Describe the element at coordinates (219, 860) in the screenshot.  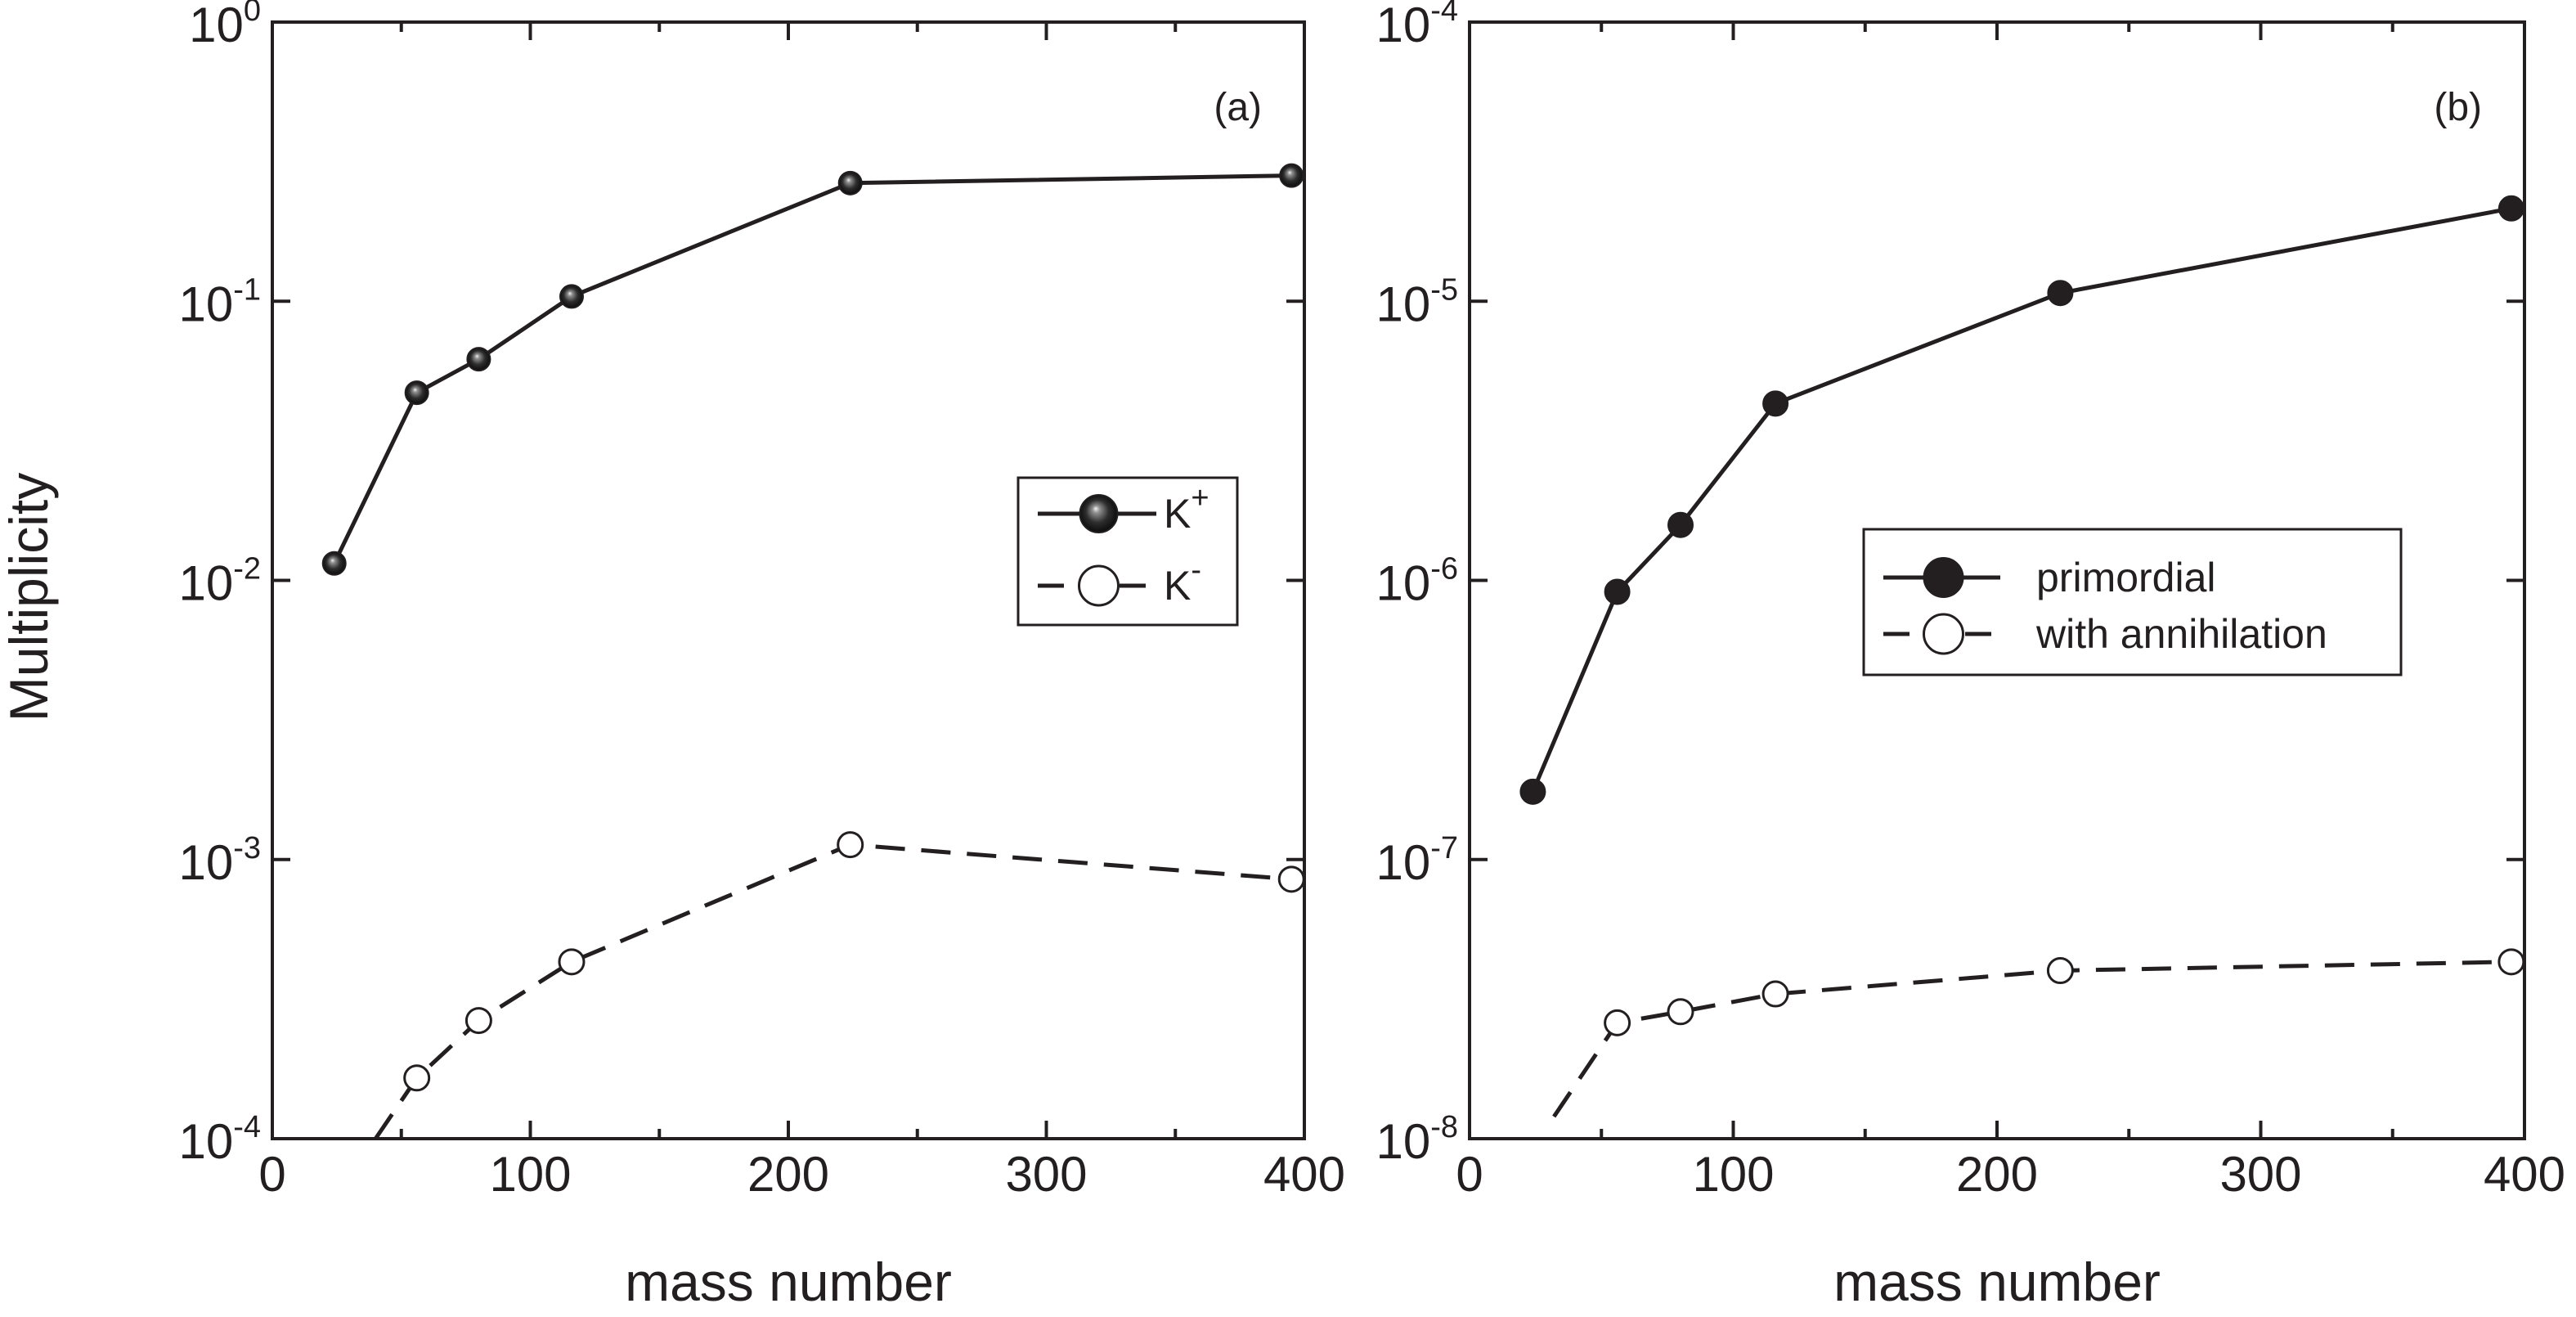
I see `panel-a-y-tick-label: 10⁻³` at that location.